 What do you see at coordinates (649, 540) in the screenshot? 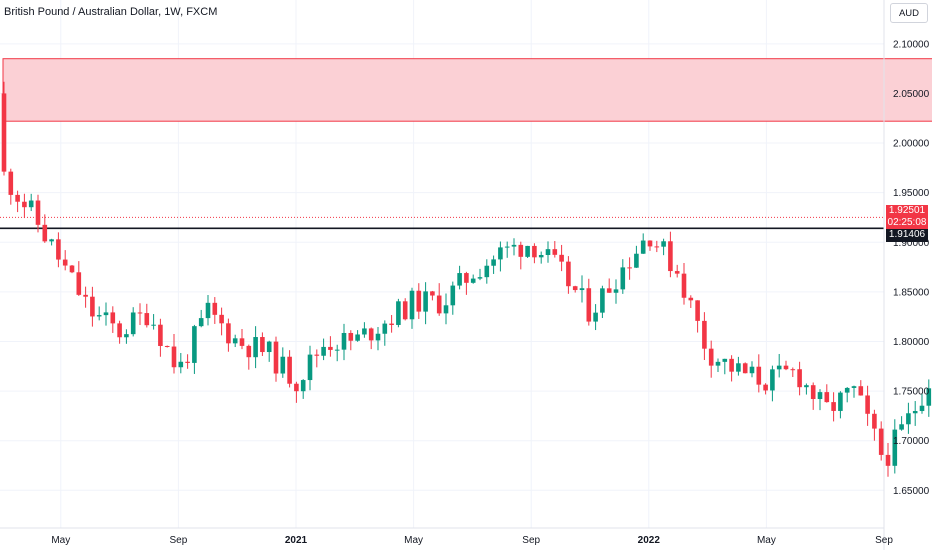
I see `time-tick-label: 2022` at bounding box center [649, 540].